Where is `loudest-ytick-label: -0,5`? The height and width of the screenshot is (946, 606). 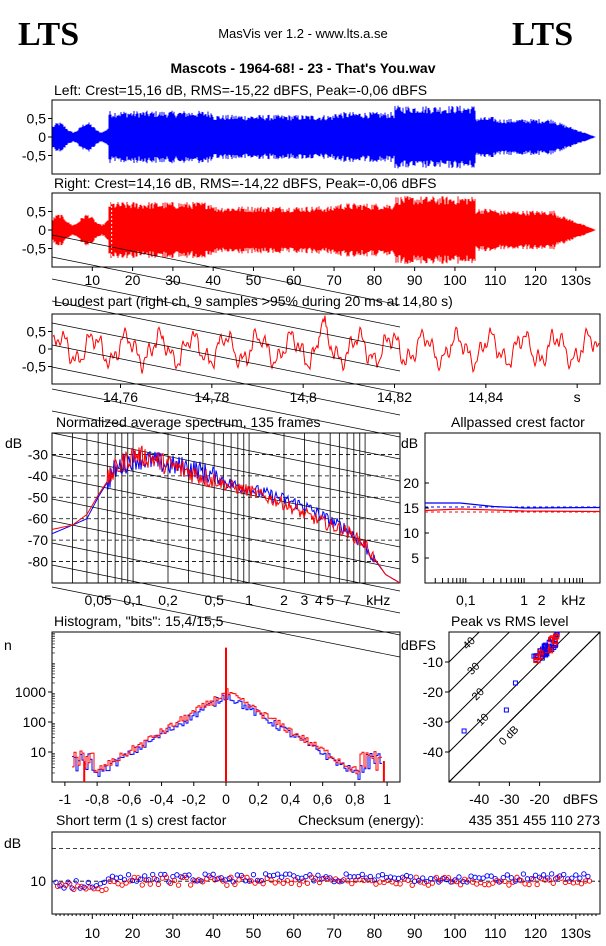 loudest-ytick-label: -0,5 is located at coordinates (34, 367).